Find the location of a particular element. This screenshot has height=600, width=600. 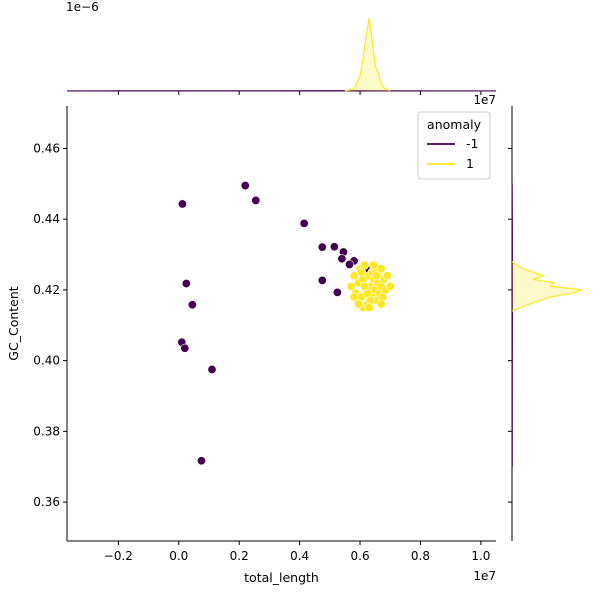

x-tick-label: 1.0 is located at coordinates (480, 556).